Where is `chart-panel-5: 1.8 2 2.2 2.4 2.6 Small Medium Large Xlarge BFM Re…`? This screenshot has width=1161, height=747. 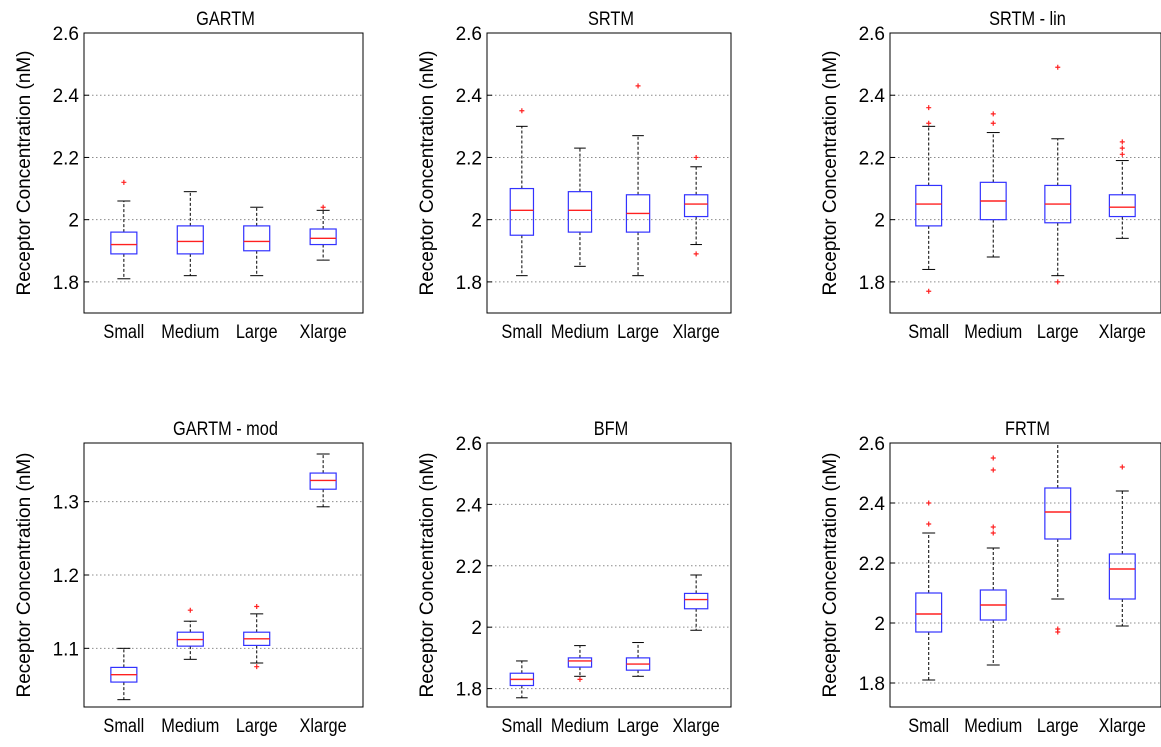
chart-panel-5: 1.8 2 2.2 2.4 2.6 Small Medium Large Xlarge BFM Re… is located at coordinates (574, 577).